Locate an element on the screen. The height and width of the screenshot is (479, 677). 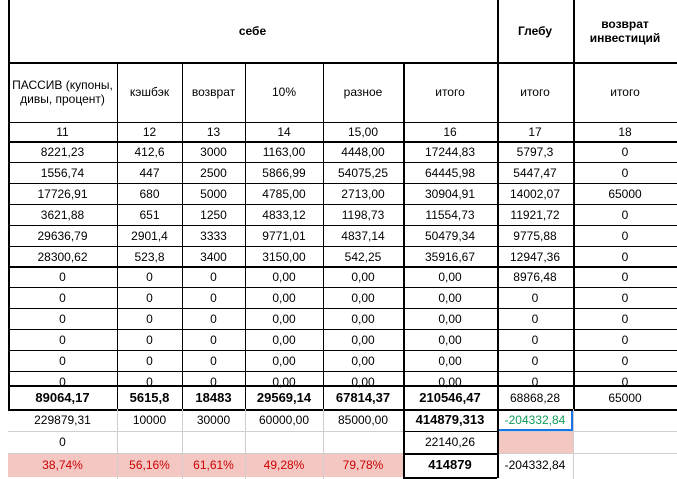
table-row-10-c6: 0 is located at coordinates (535, 360).